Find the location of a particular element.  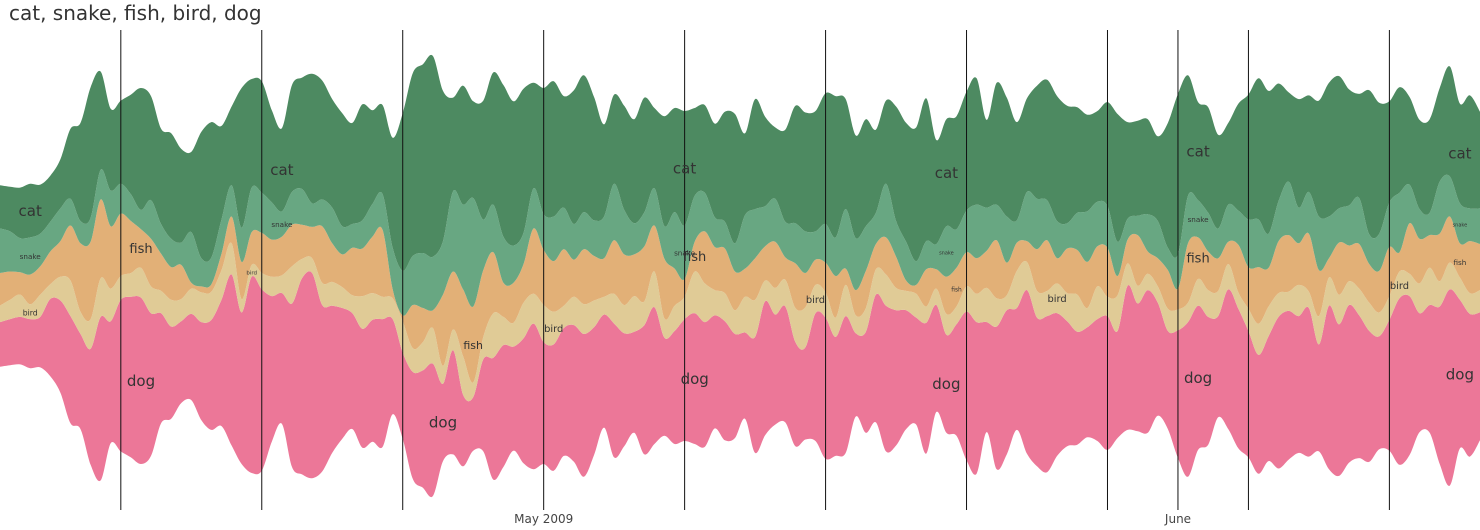

x-tick-label: June is located at coordinates (1177, 519).